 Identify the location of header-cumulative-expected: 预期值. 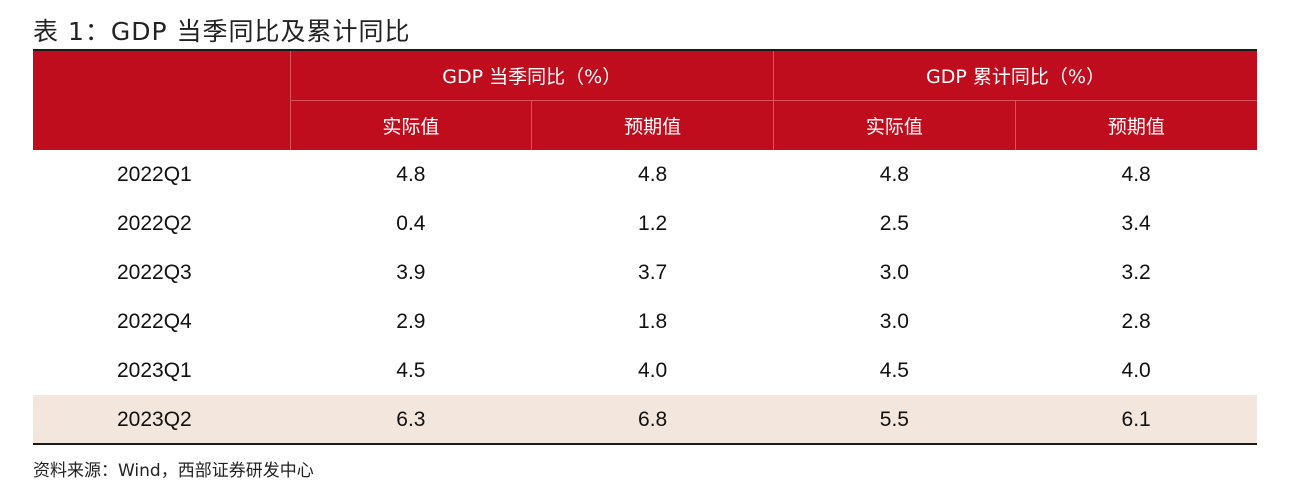
(1136, 125).